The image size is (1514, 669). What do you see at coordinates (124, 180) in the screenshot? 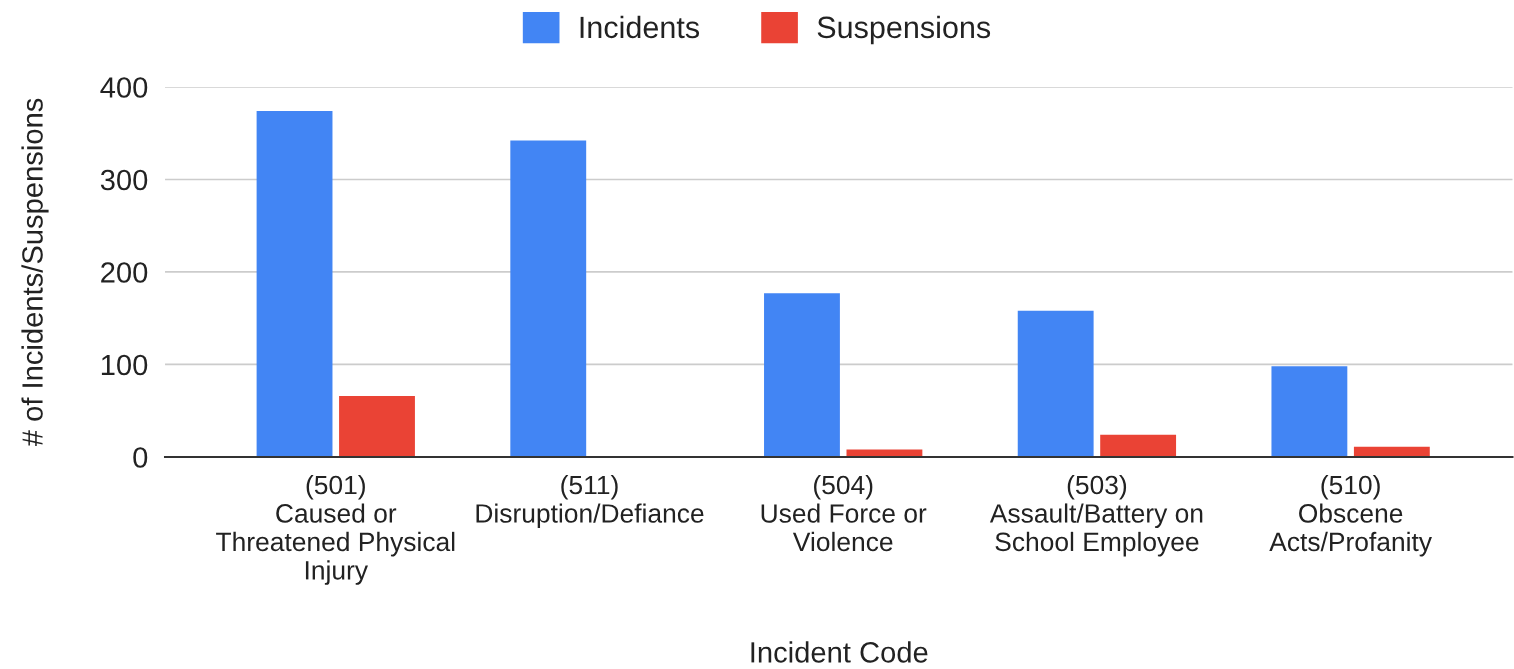
I see `y-tick-label: 300` at bounding box center [124, 180].